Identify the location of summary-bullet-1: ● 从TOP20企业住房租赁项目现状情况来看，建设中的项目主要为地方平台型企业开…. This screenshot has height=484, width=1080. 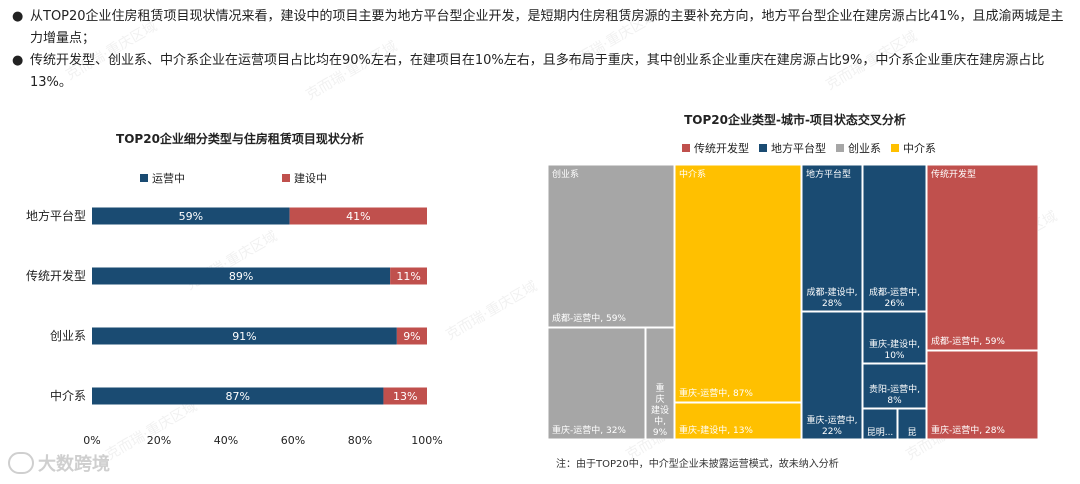
(542, 28).